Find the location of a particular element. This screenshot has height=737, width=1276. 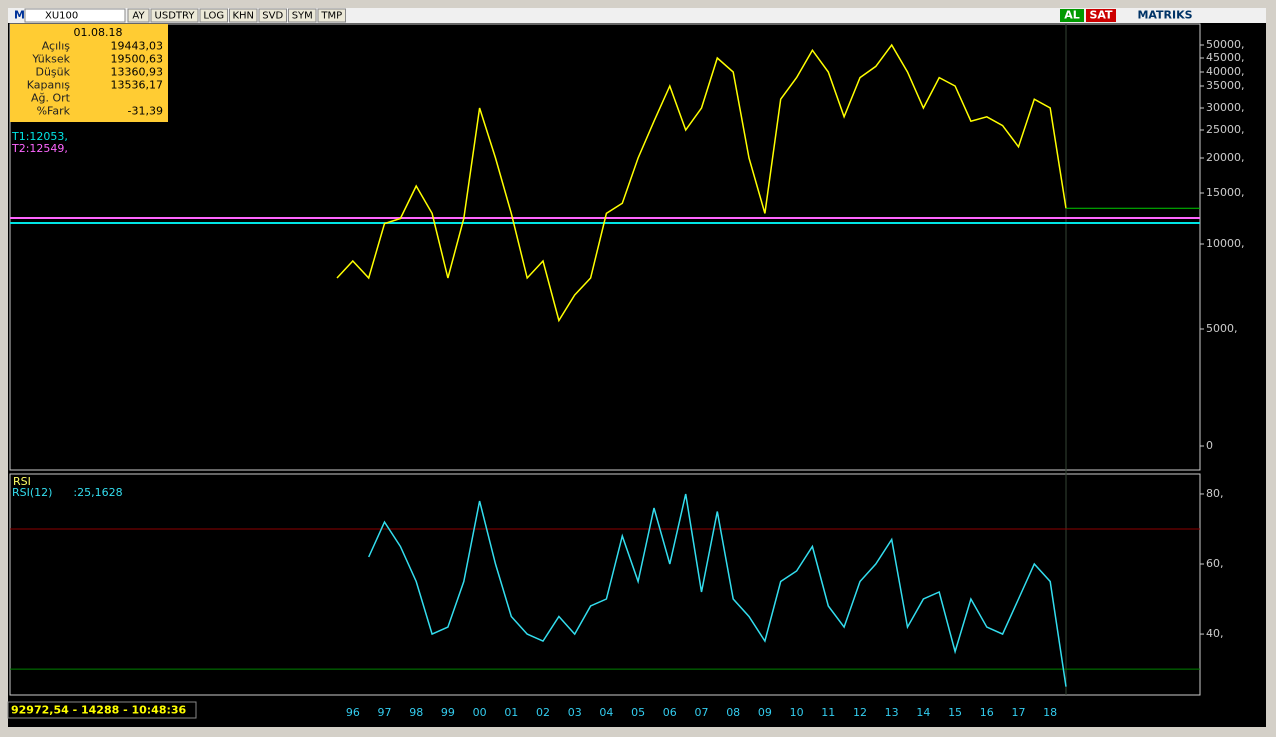

x-tick-label: 05 is located at coordinates (638, 712).